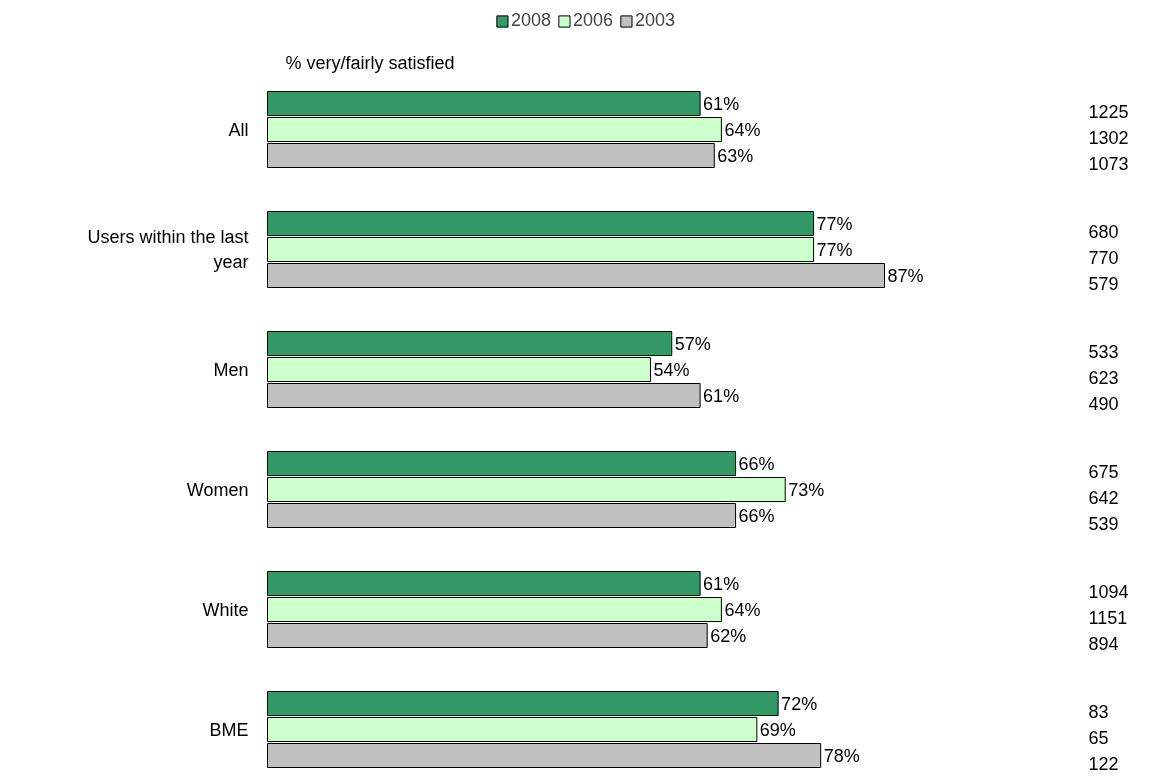  What do you see at coordinates (1108, 138) in the screenshot?
I see `text: 1302` at bounding box center [1108, 138].